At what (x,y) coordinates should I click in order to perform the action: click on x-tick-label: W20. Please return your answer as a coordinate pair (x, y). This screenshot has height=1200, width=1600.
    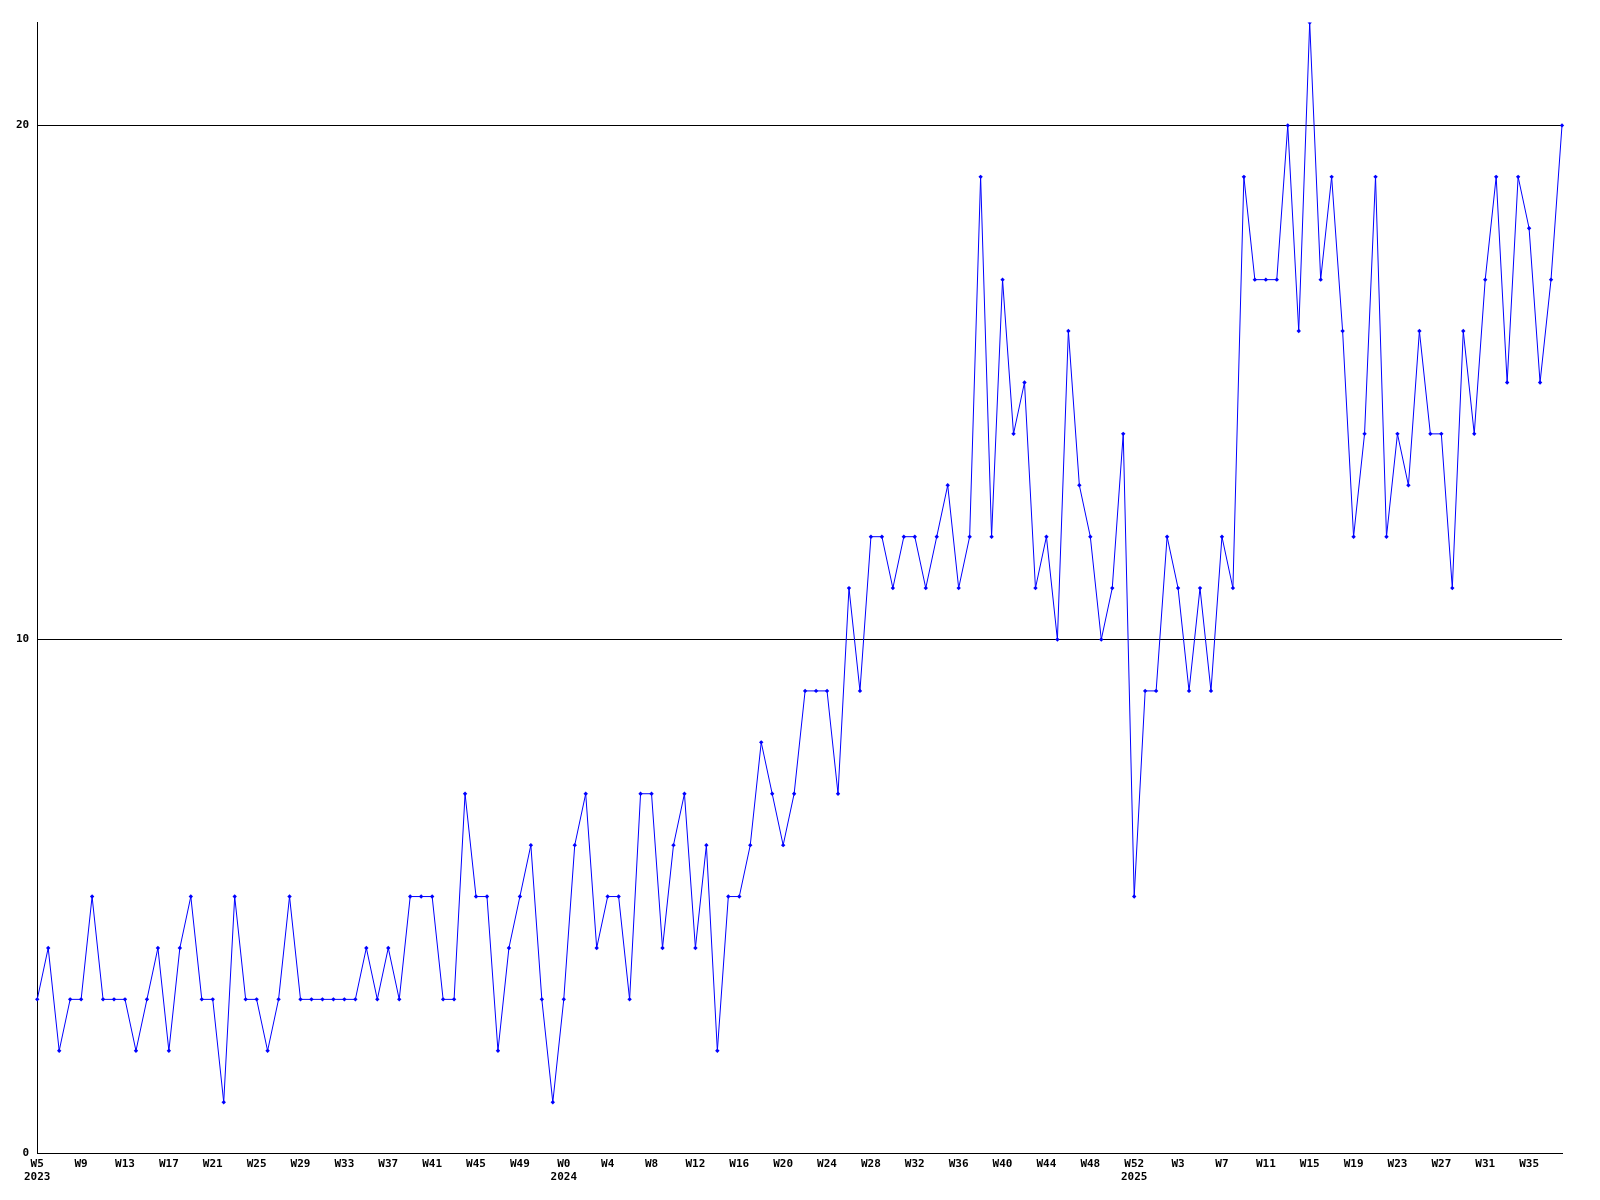
    Looking at the image, I should click on (783, 1164).